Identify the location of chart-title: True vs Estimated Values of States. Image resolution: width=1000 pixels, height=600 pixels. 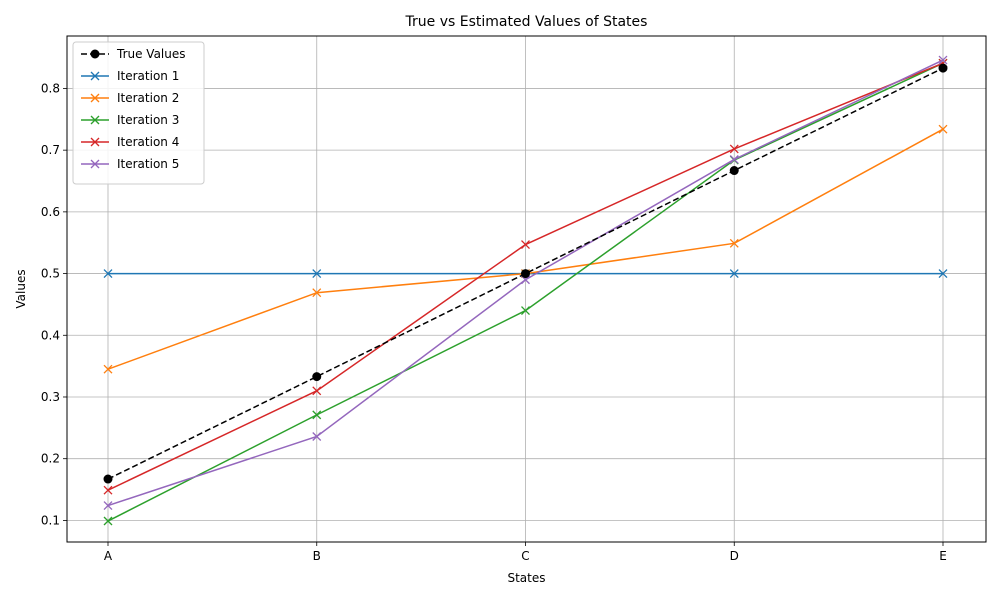
(526, 22).